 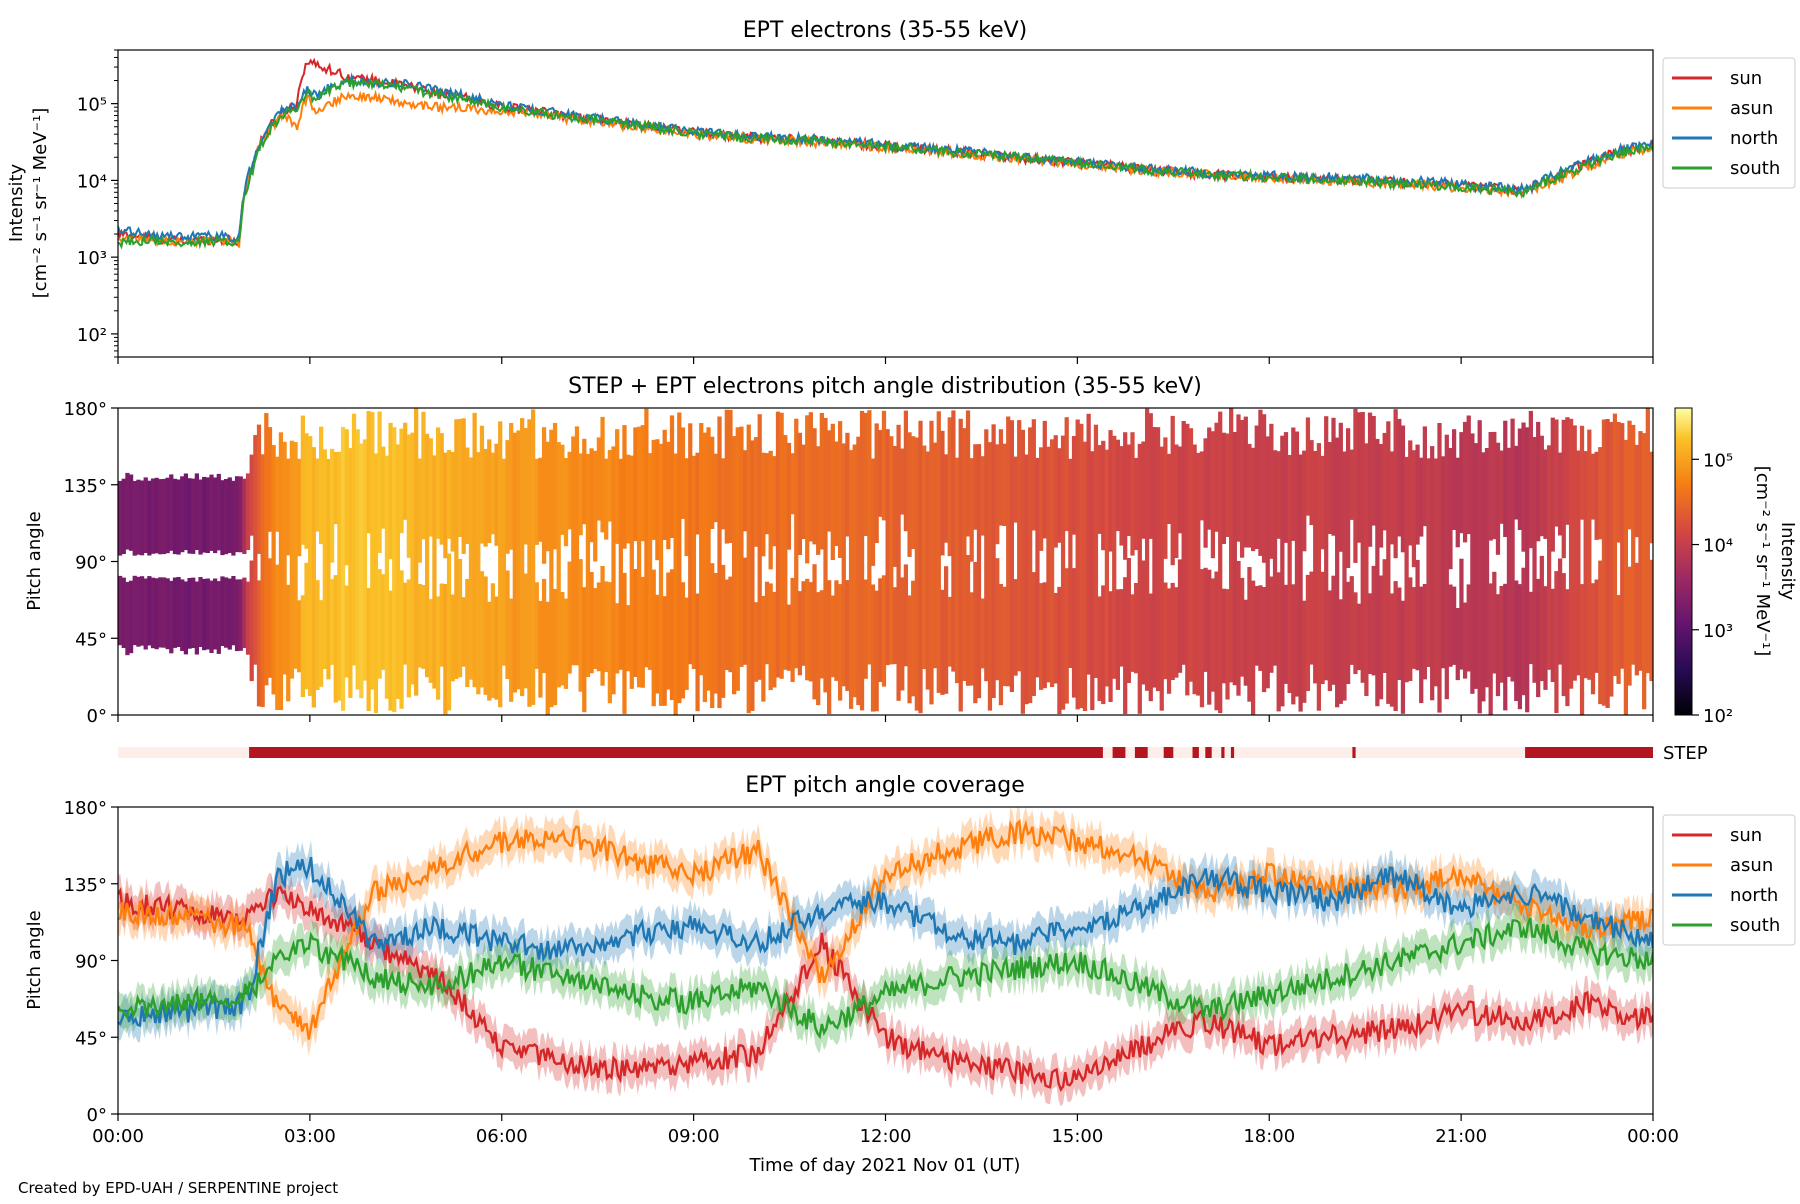 What do you see at coordinates (885, 942) in the screenshot?
I see `coverage-series-north` at bounding box center [885, 942].